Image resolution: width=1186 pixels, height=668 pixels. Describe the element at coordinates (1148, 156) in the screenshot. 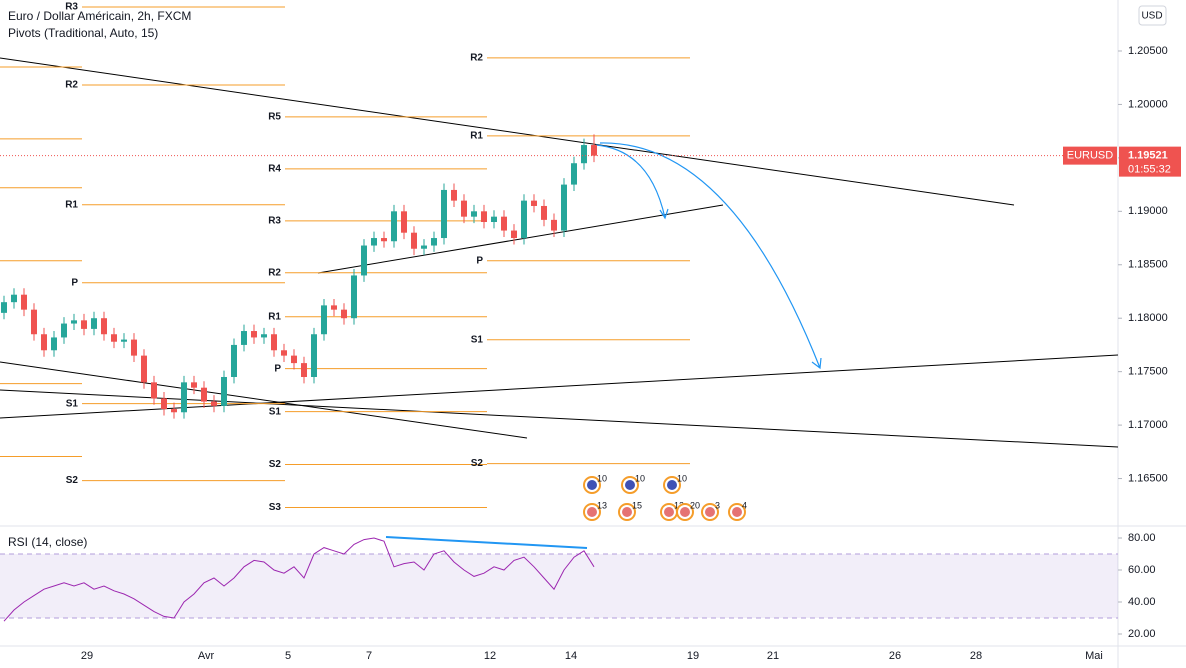

I see `last-price: 1.19521` at that location.